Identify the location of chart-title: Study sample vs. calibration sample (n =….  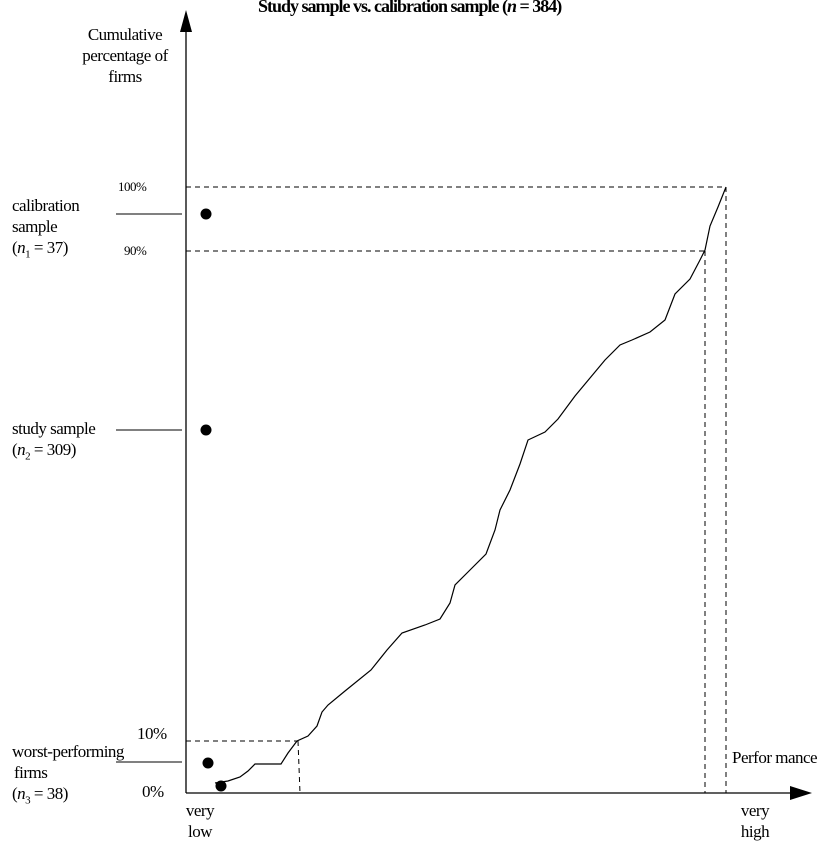
(410, 8).